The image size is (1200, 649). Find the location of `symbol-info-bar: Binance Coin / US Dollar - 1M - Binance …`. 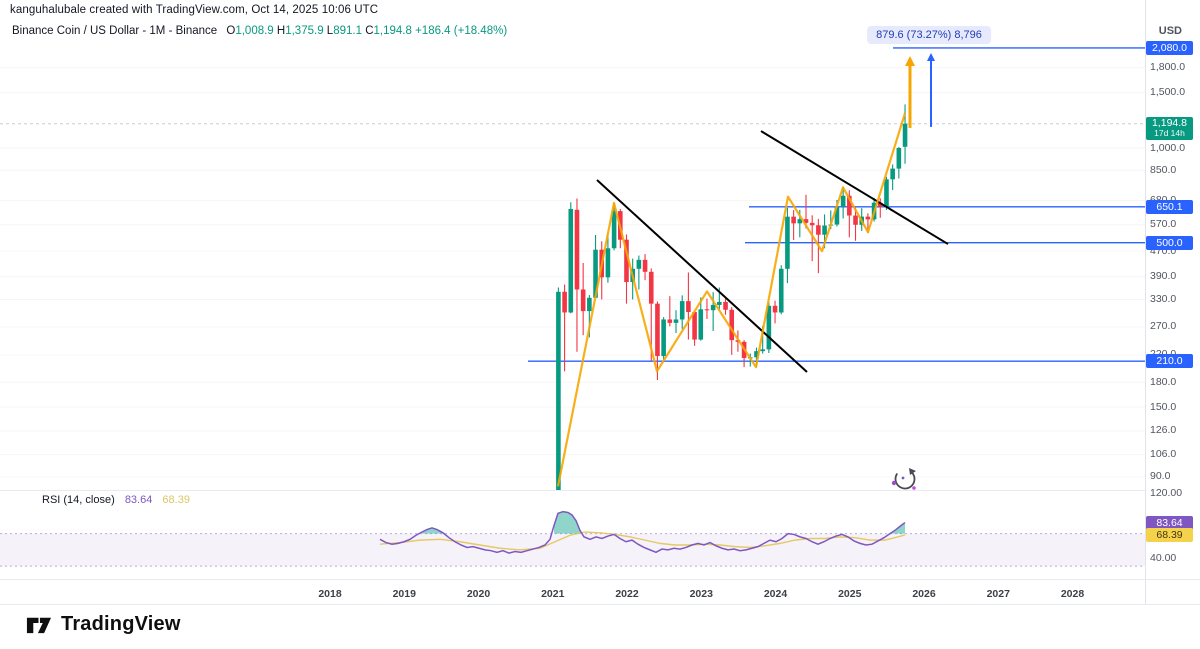

symbol-info-bar: Binance Coin / US Dollar - 1M - Binance … is located at coordinates (259, 31).